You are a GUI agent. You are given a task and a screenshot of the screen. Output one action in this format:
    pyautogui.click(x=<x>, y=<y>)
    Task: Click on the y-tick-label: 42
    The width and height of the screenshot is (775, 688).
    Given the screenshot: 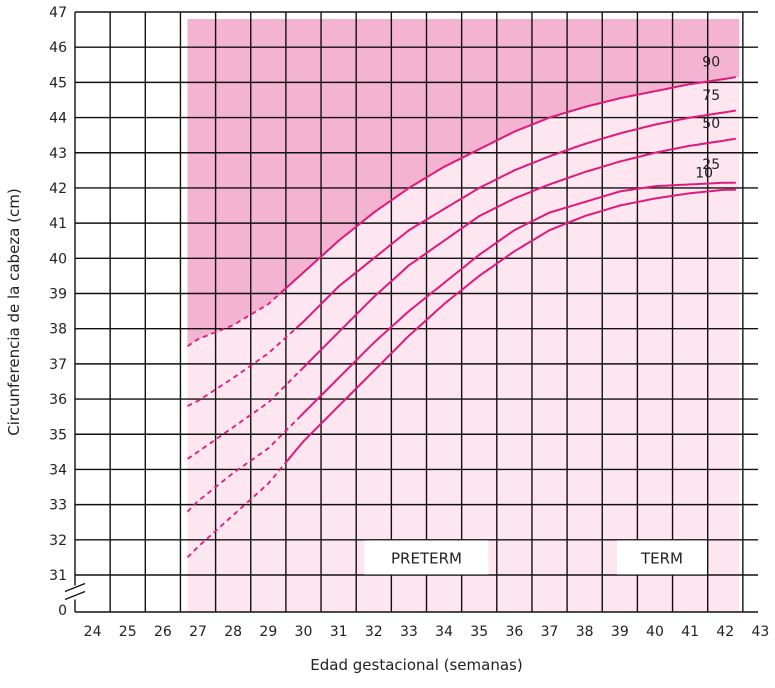 What is the action you would take?
    pyautogui.click(x=58, y=189)
    